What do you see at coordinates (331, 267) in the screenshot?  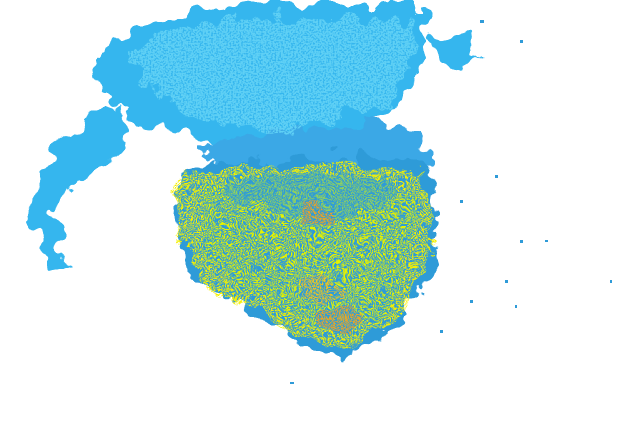 I see `echo-strong` at bounding box center [331, 267].